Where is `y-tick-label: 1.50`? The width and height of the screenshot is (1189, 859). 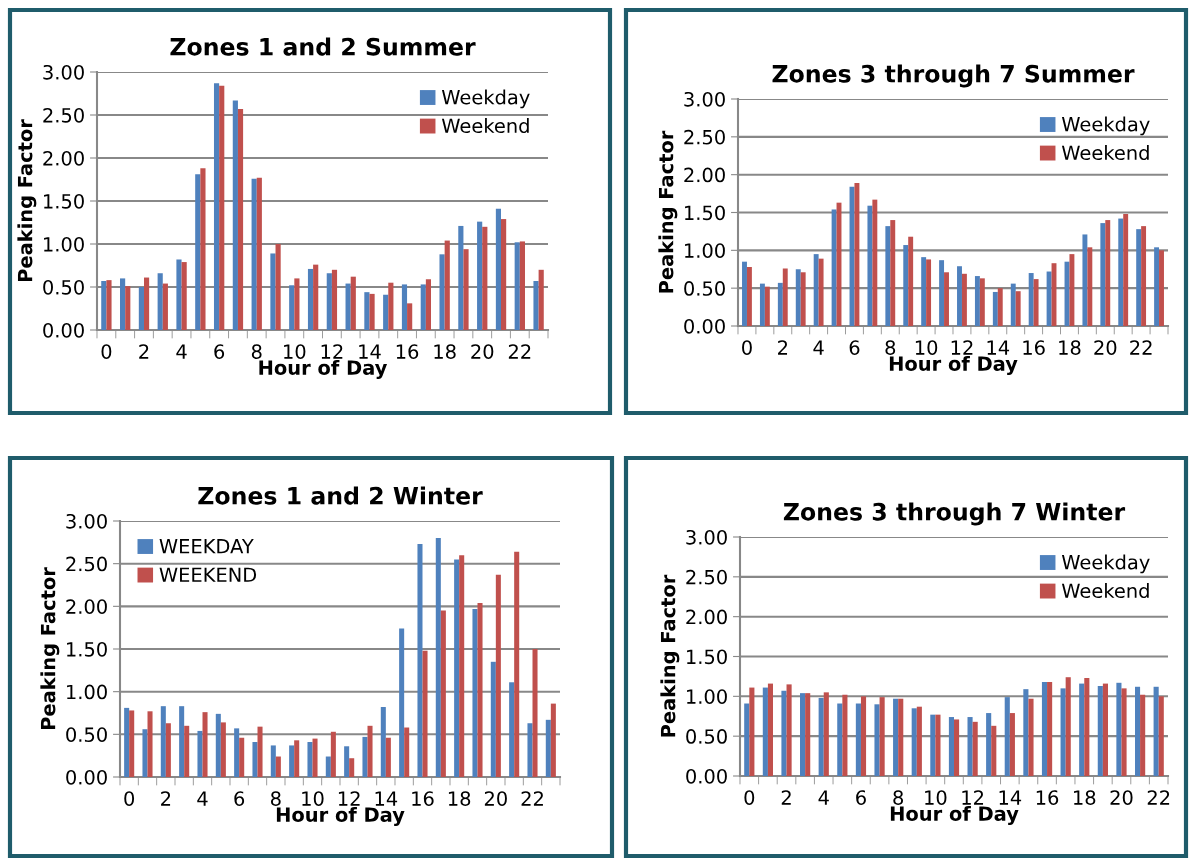 y-tick-label: 1.50 is located at coordinates (705, 213).